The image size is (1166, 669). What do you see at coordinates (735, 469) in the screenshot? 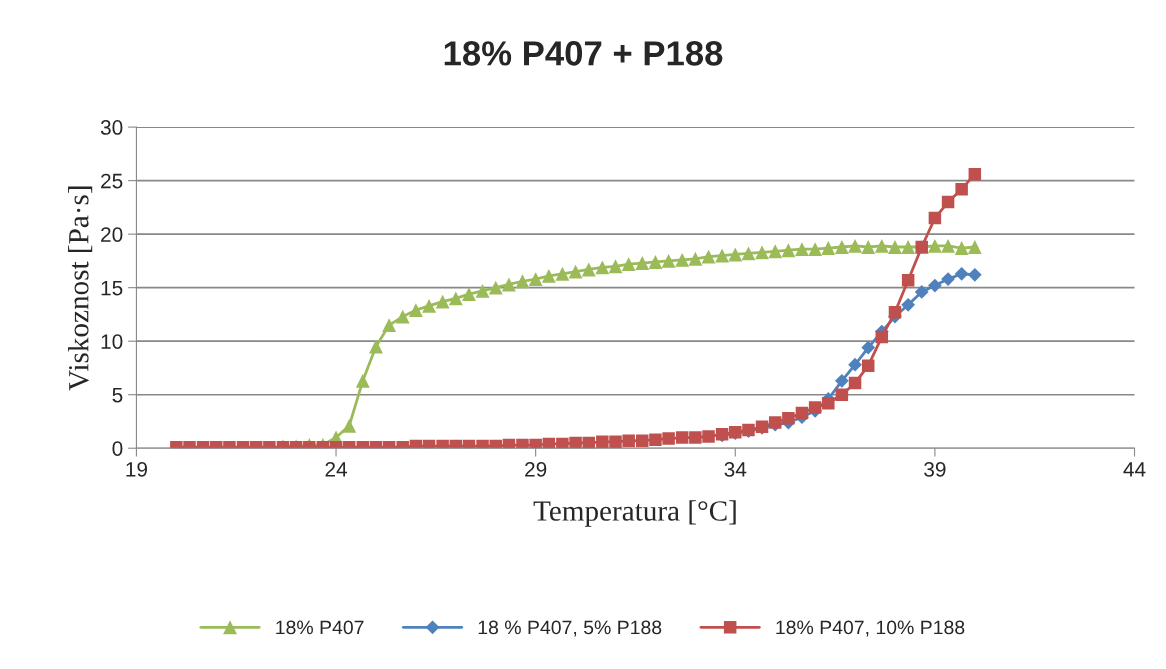
I see `x-tick-label: 34` at bounding box center [735, 469].